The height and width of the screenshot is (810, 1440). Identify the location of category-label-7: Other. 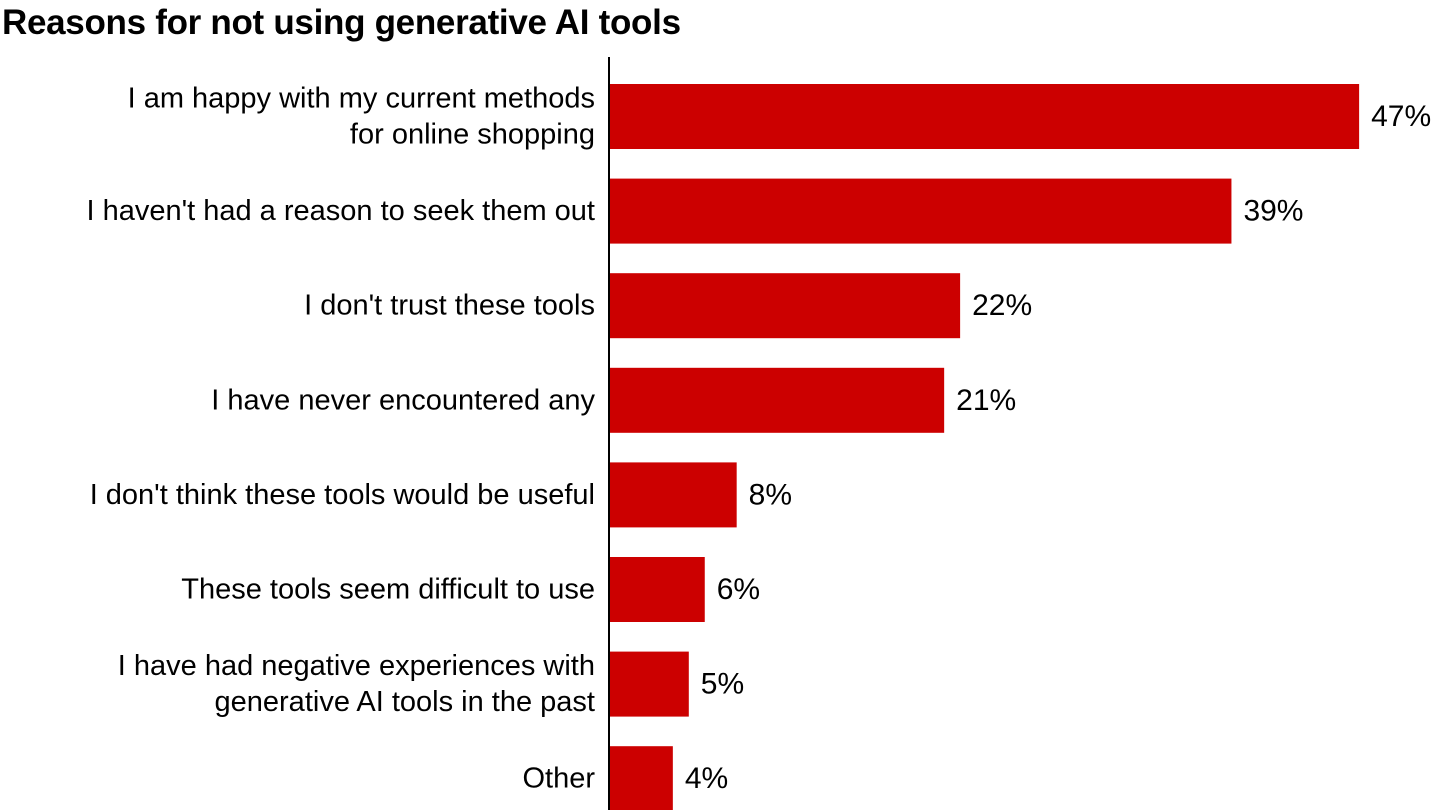
(558, 779).